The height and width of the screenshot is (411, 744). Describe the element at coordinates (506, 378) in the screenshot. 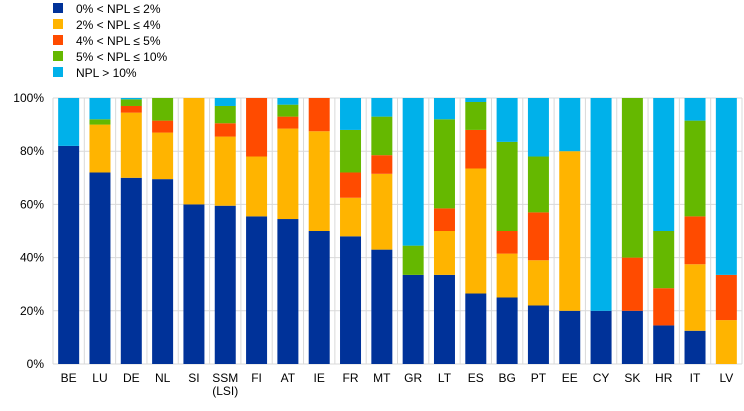

I see `x-tick-label: BG` at that location.